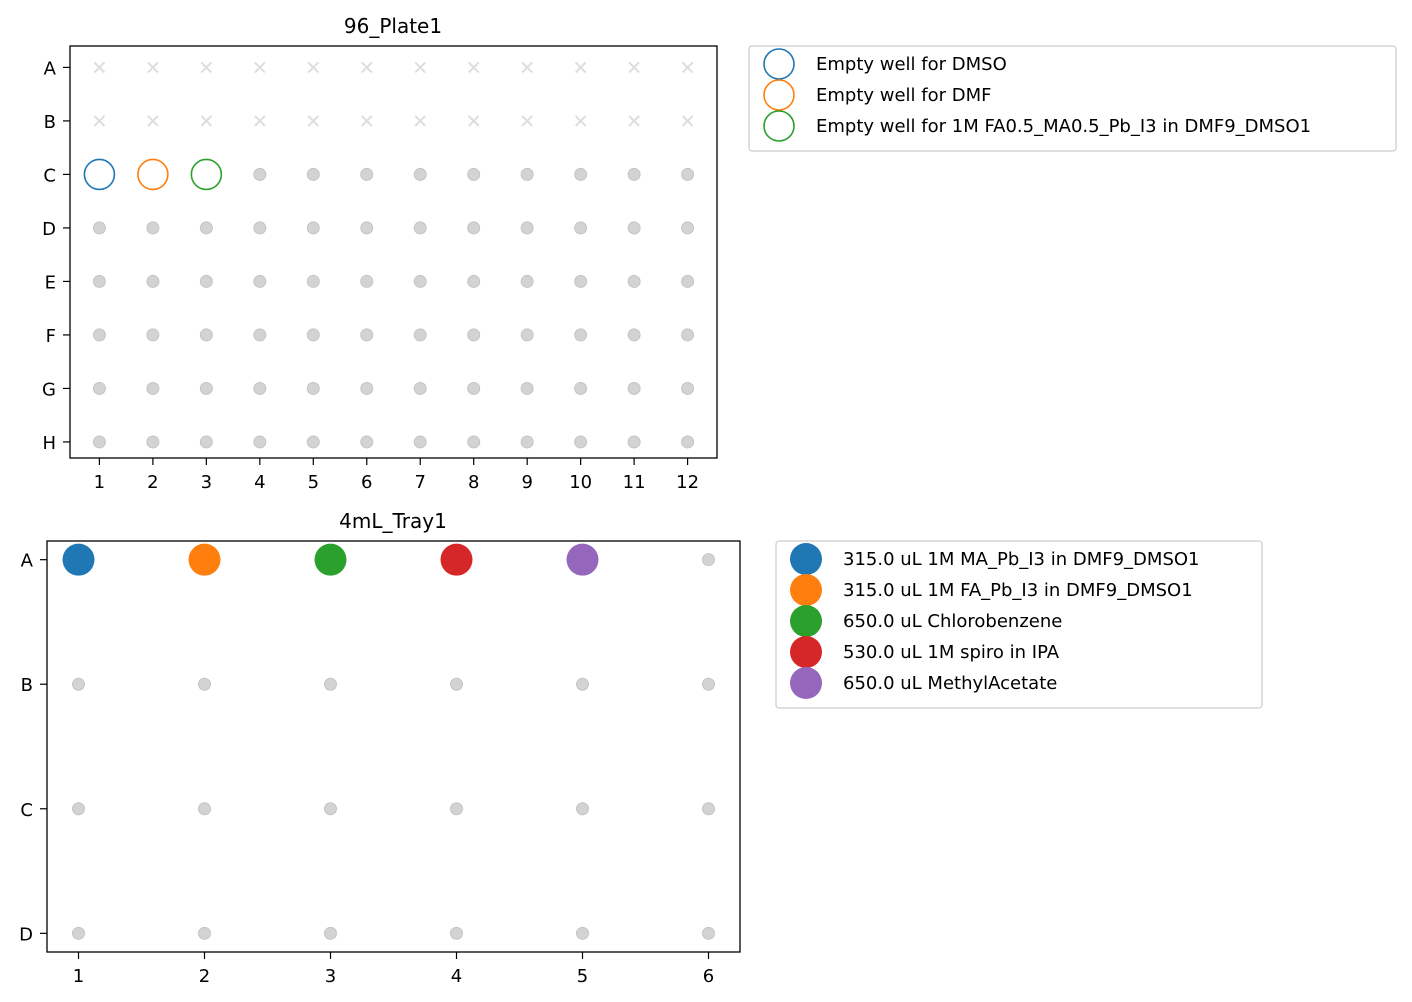  Describe the element at coordinates (50, 122) in the screenshot. I see `plate-96-y-tick-label: B` at that location.